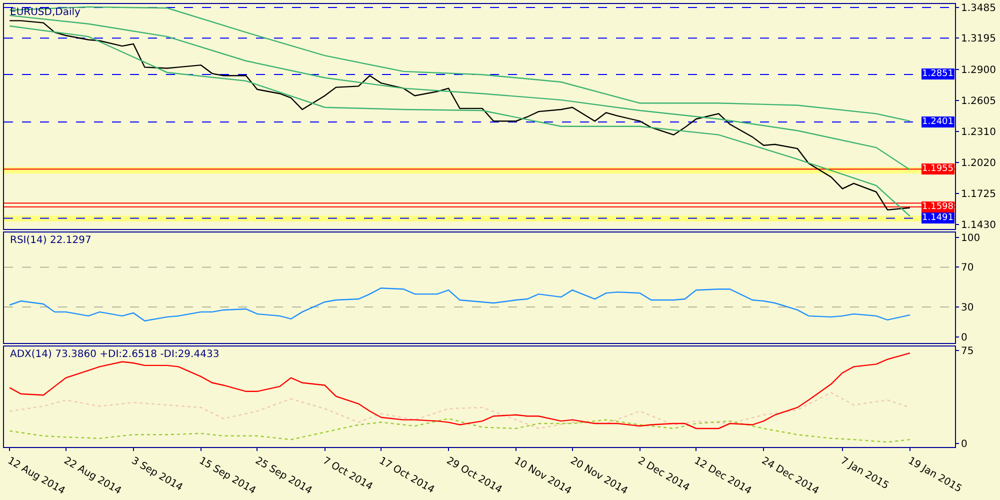 Image resolution: width=1000 pixels, height=500 pixels. What do you see at coordinates (978, 101) in the screenshot?
I see `y-tick-label: 1.2605` at bounding box center [978, 101].